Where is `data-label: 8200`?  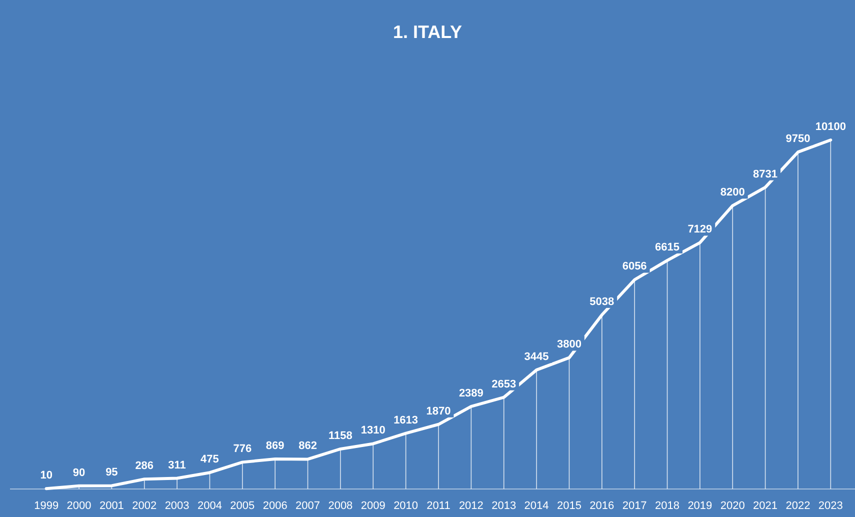 data-label: 8200 is located at coordinates (732, 192).